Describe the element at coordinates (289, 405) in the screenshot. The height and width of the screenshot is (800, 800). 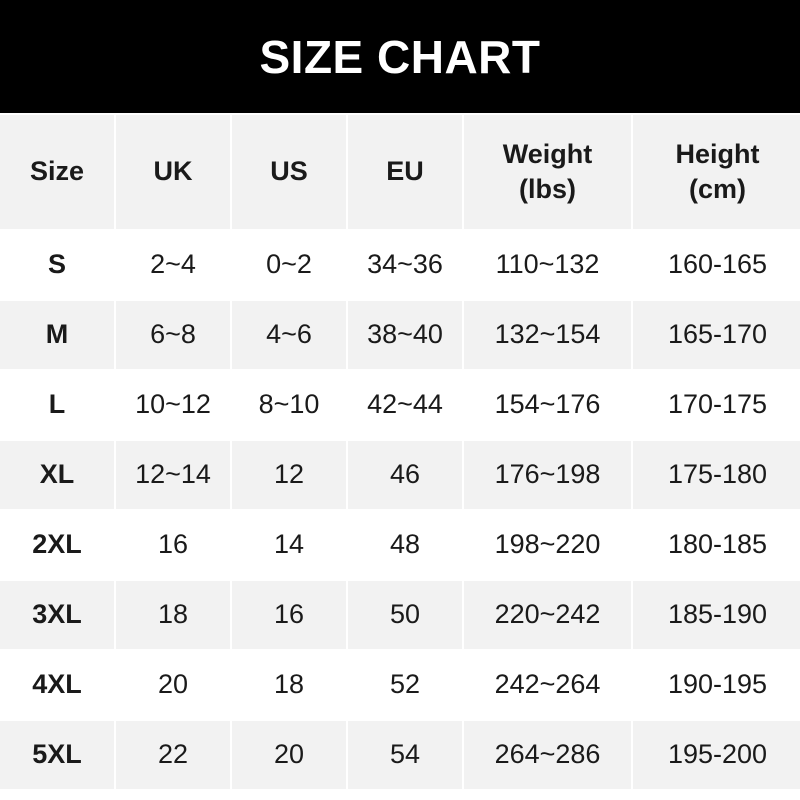
I see `table-cell-us: 8~10` at that location.